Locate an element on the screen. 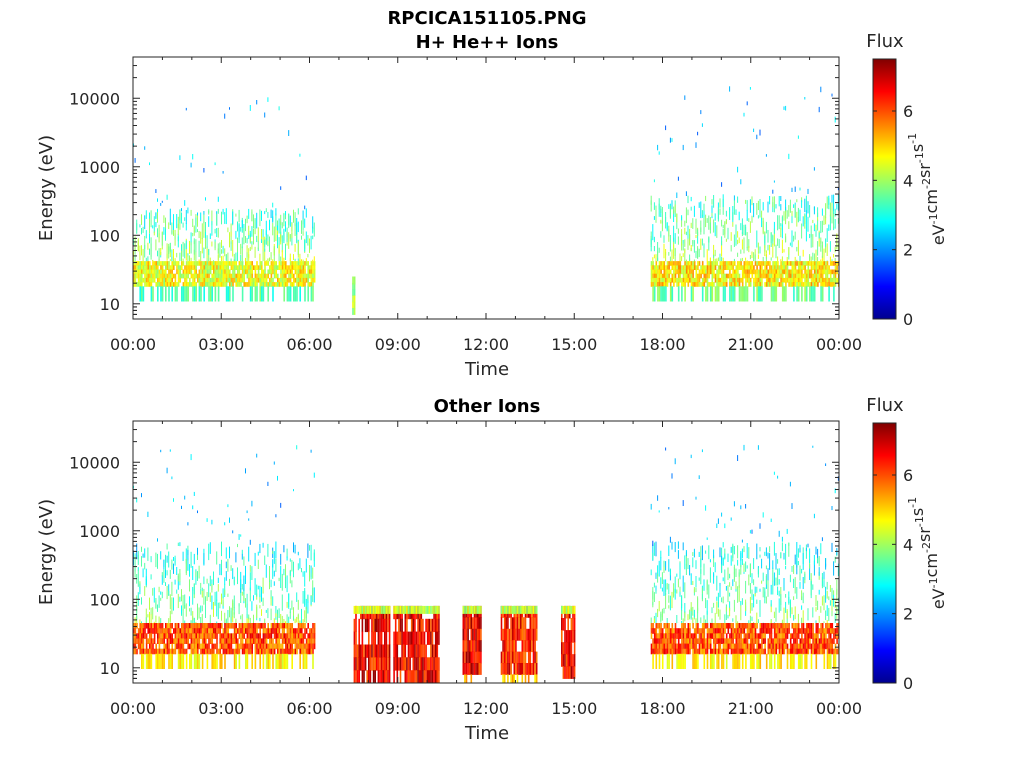 This screenshot has height=768, width=1024. colorbar-1-label: Flux is located at coordinates (885, 41).